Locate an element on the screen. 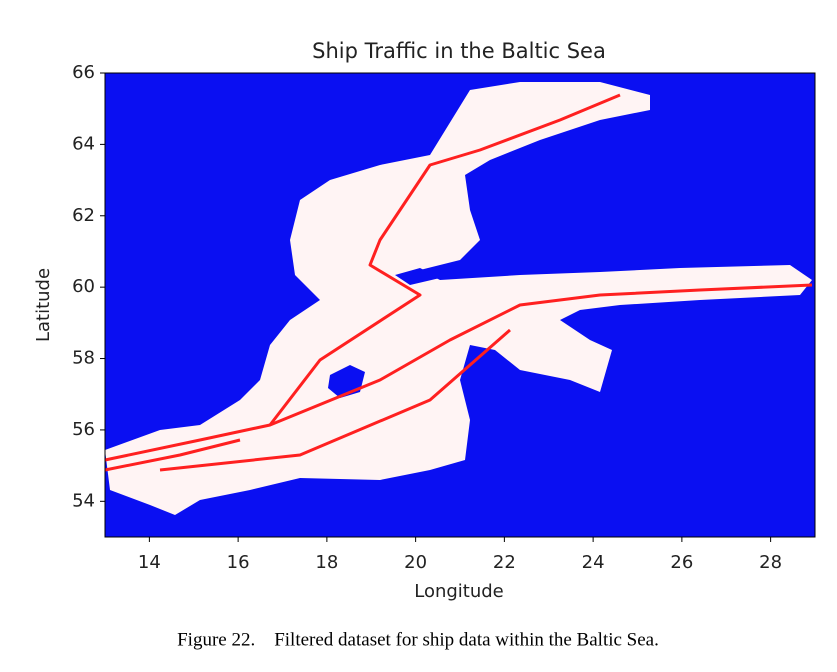 The image size is (837, 672). y-tick-label: 64 is located at coordinates (83, 143).